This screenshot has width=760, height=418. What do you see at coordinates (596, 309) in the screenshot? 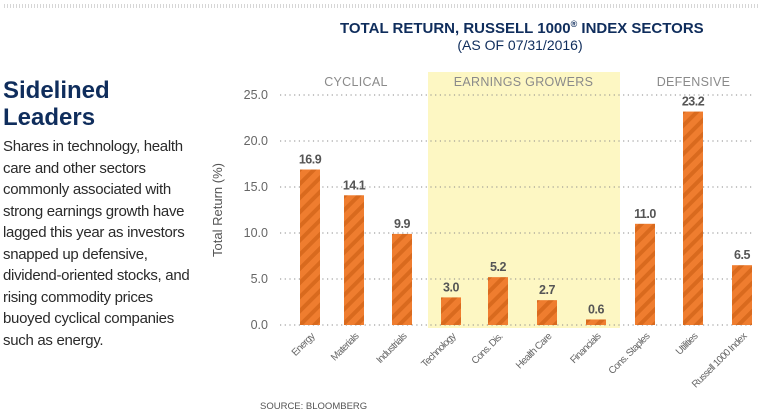
I see `value-label: 0.6` at bounding box center [596, 309].